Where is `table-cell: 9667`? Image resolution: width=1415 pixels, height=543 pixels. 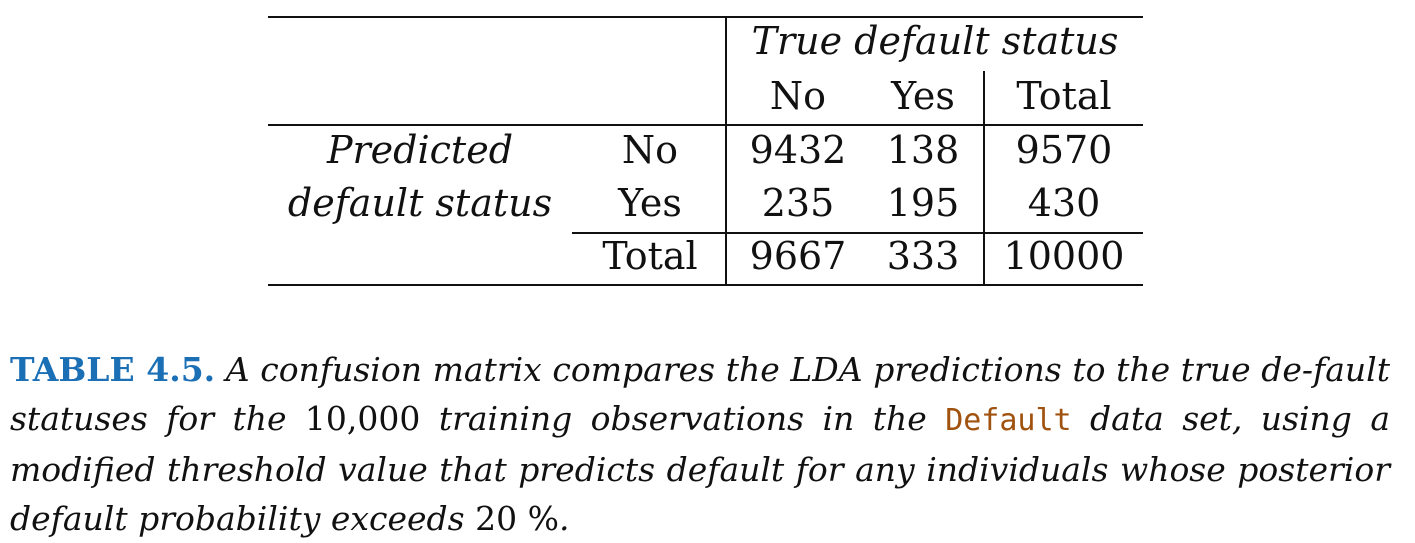 table-cell: 9667 is located at coordinates (798, 256).